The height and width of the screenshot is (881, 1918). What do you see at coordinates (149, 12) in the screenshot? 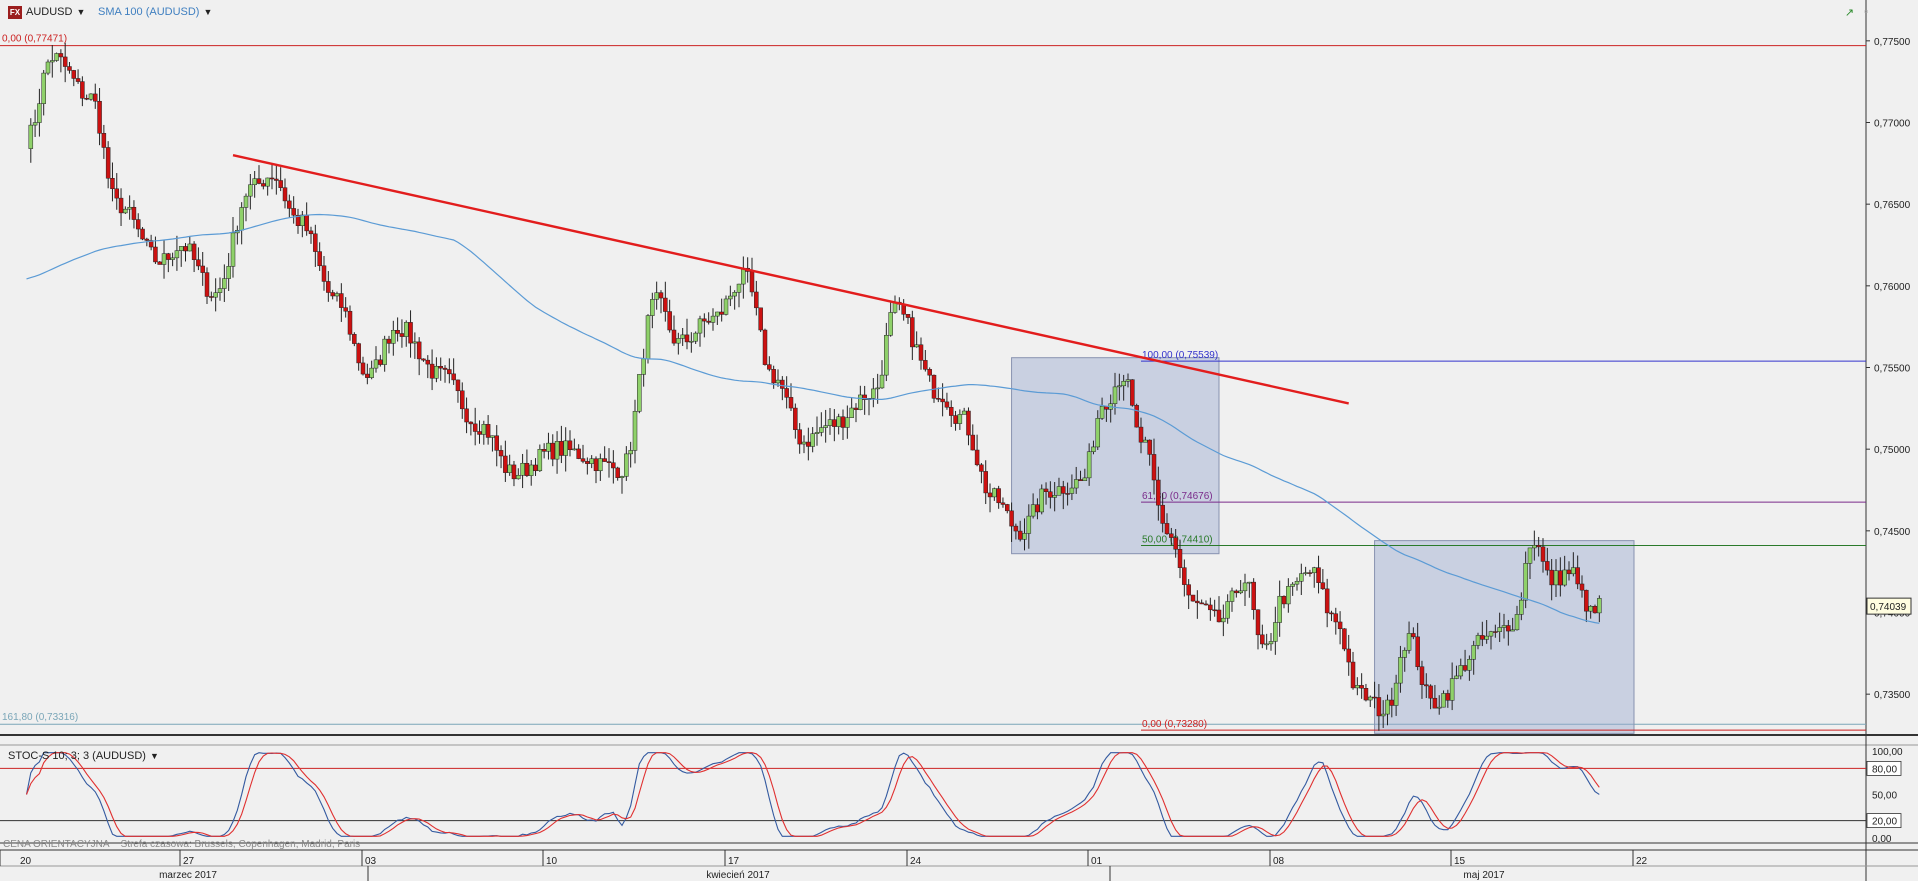
I see `indicator-label: SMA 100 (AUDUSD)` at bounding box center [149, 12].